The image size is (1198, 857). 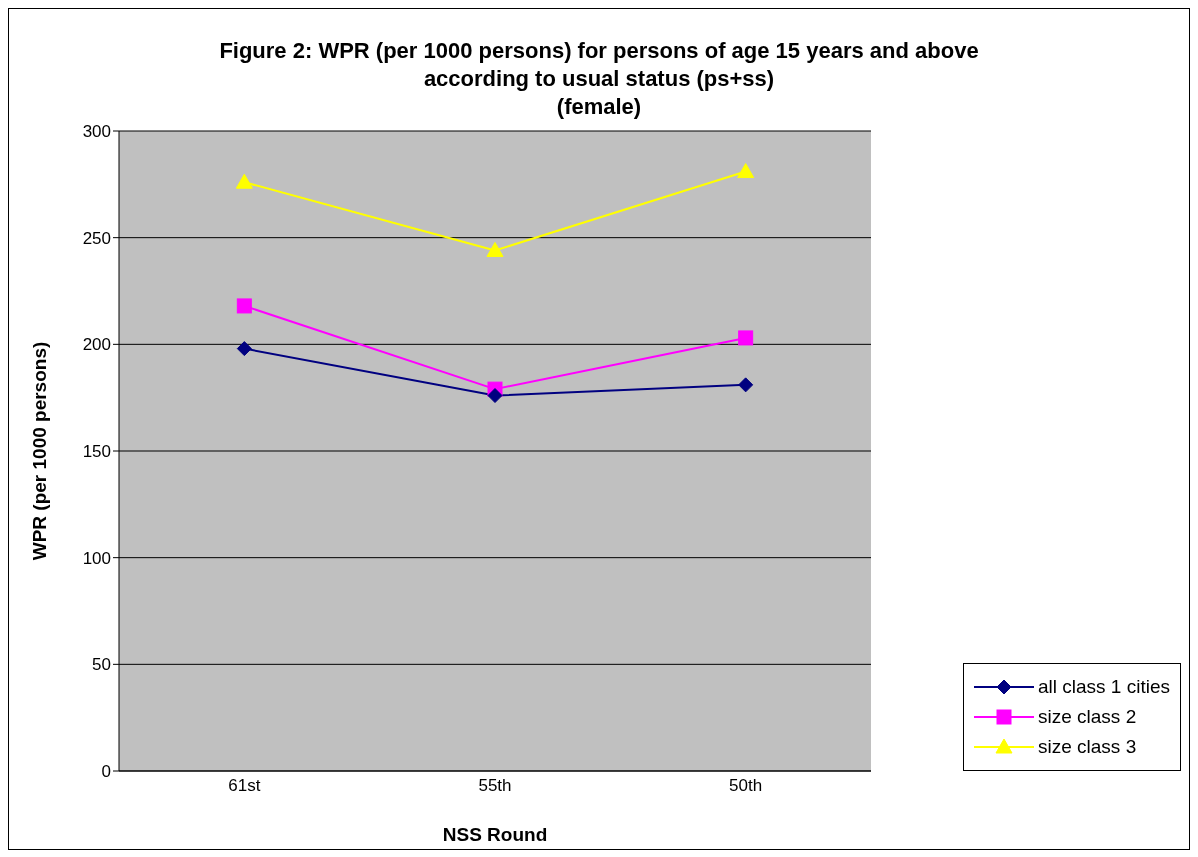 What do you see at coordinates (96, 132) in the screenshot?
I see `y-tick-label: 300` at bounding box center [96, 132].